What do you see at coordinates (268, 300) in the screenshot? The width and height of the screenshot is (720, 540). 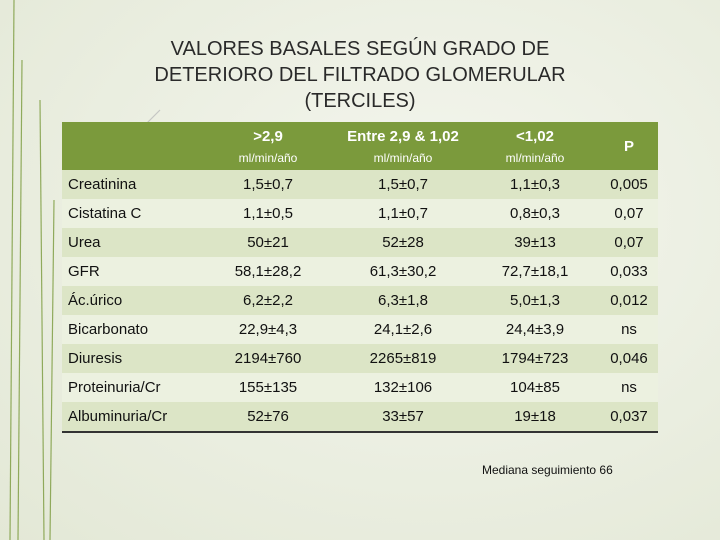 I see `table-cell: 6,2±2,2` at bounding box center [268, 300].